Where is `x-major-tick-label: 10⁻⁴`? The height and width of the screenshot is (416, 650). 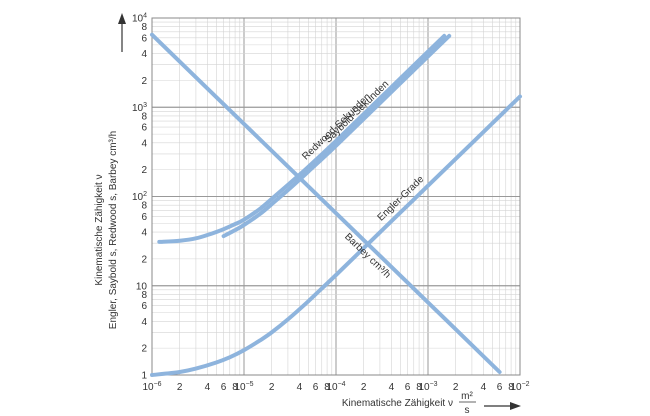
x-major-tick-label: 10⁻⁴ is located at coordinates (335, 387).